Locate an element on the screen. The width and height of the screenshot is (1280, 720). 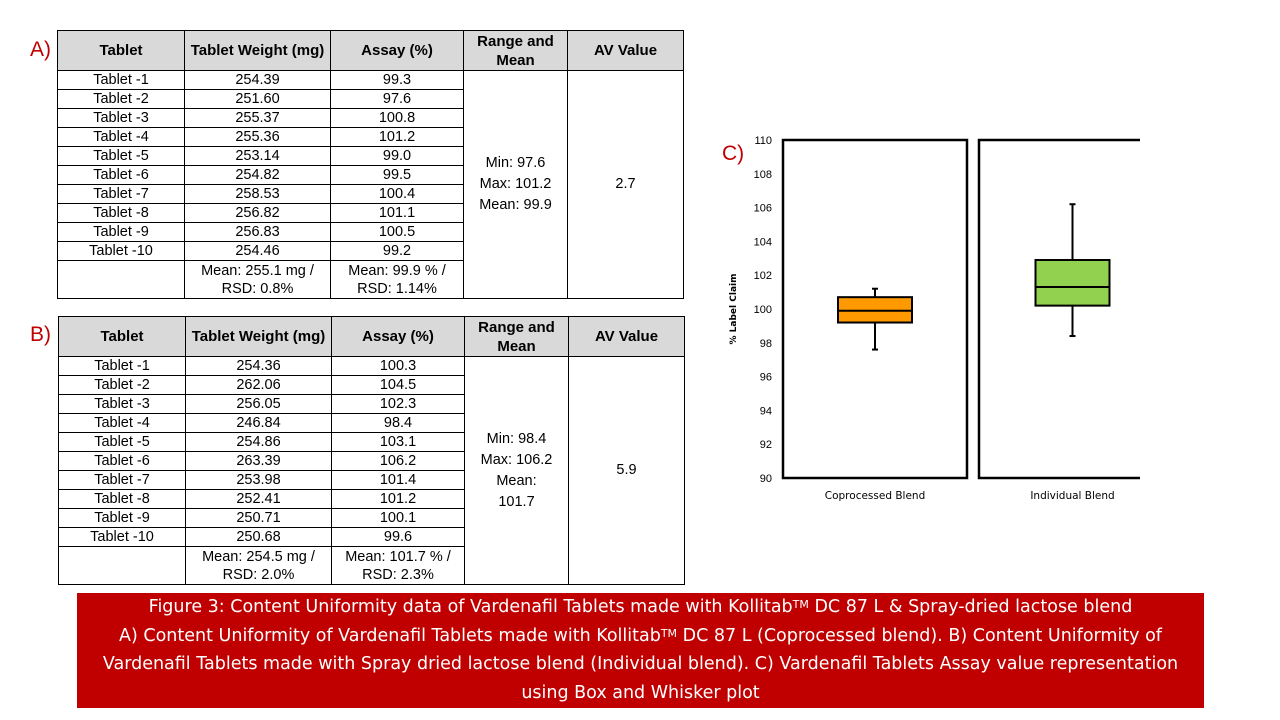
cell-tablet: Tablet -9 is located at coordinates (122, 518).